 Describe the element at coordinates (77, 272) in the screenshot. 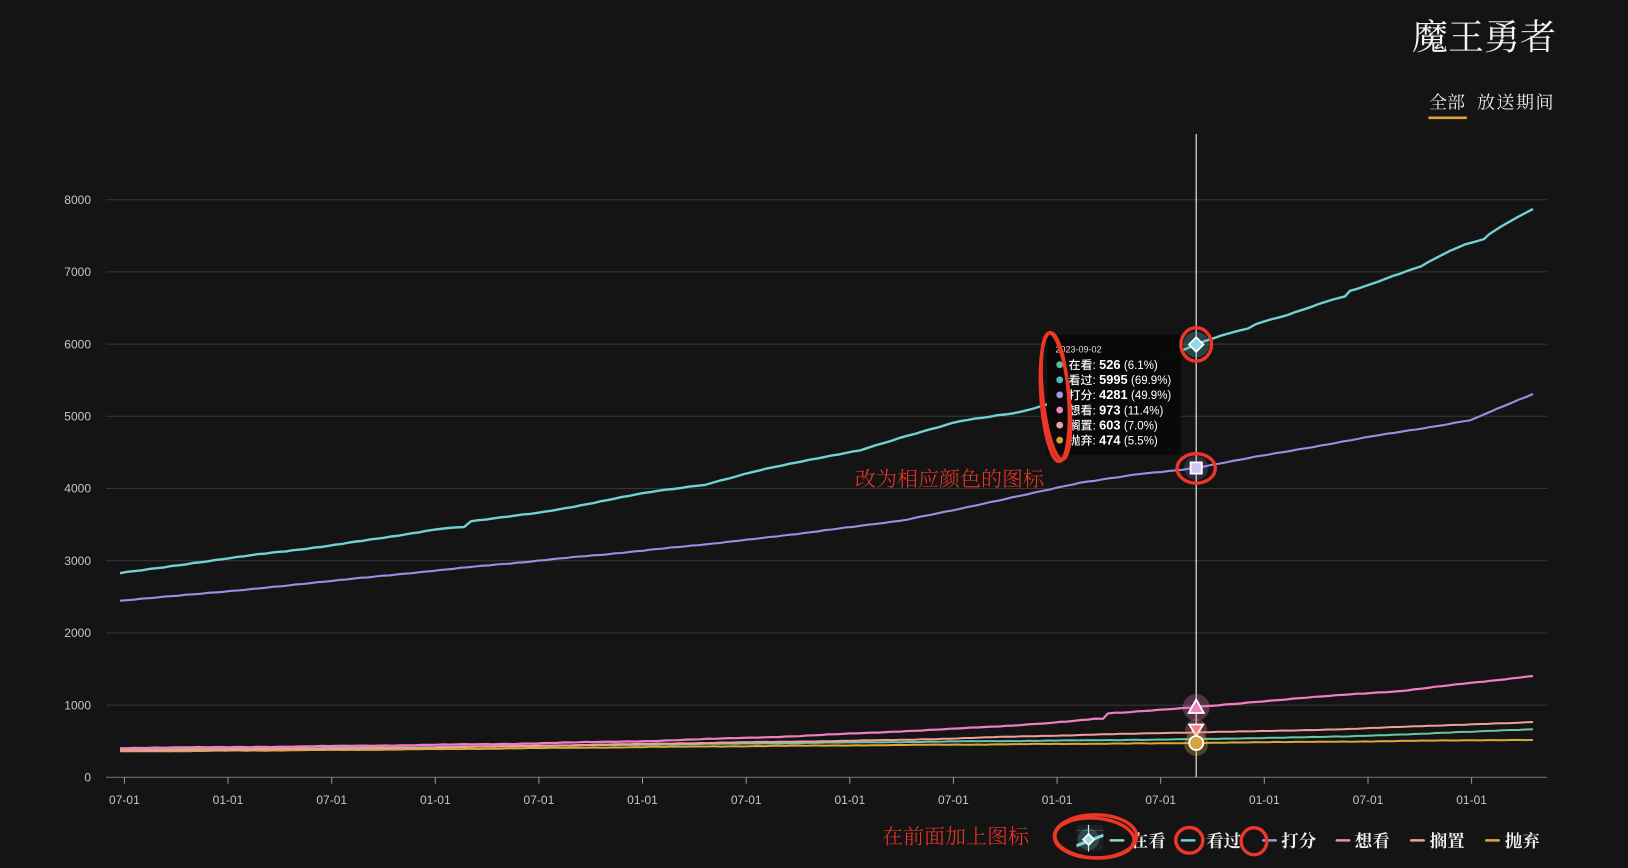

I see `svg-text: 7000` at that location.